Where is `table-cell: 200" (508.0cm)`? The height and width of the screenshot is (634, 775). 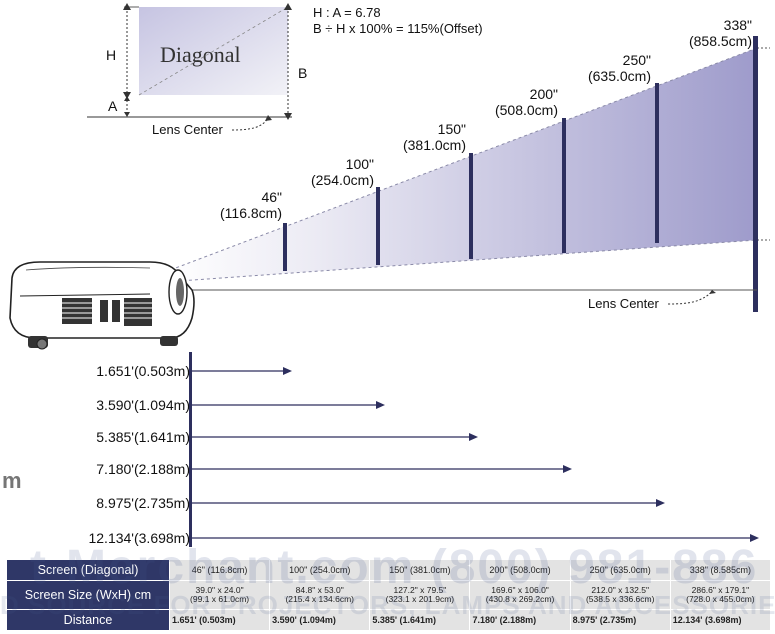
table-cell: 200" (508.0cm) is located at coordinates (520, 570).